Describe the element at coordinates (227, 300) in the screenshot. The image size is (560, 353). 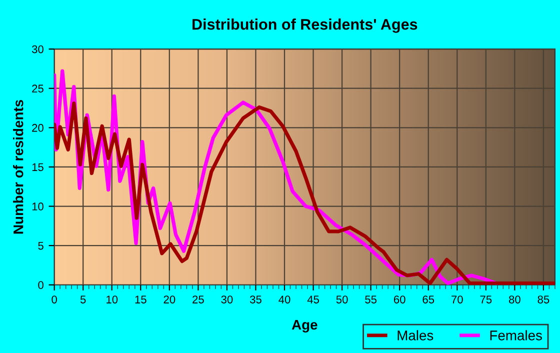
I see `x-tick-label: 30` at that location.